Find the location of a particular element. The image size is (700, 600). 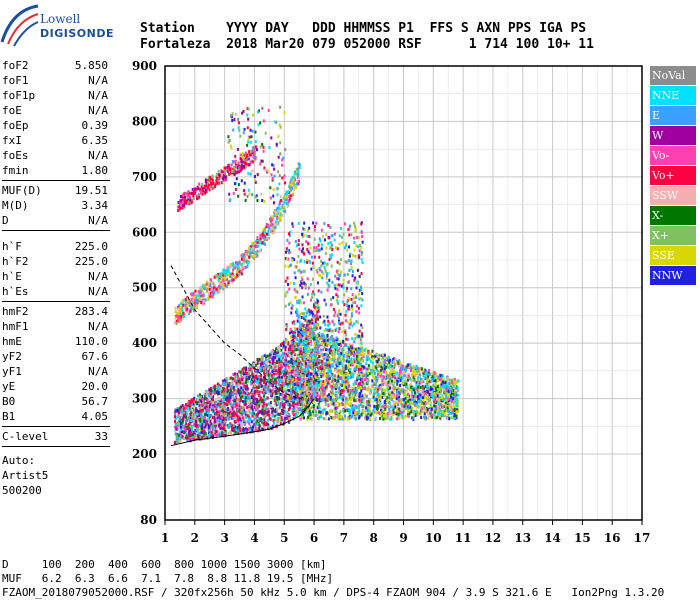

param-row: fmin 1.80 is located at coordinates (56, 170).